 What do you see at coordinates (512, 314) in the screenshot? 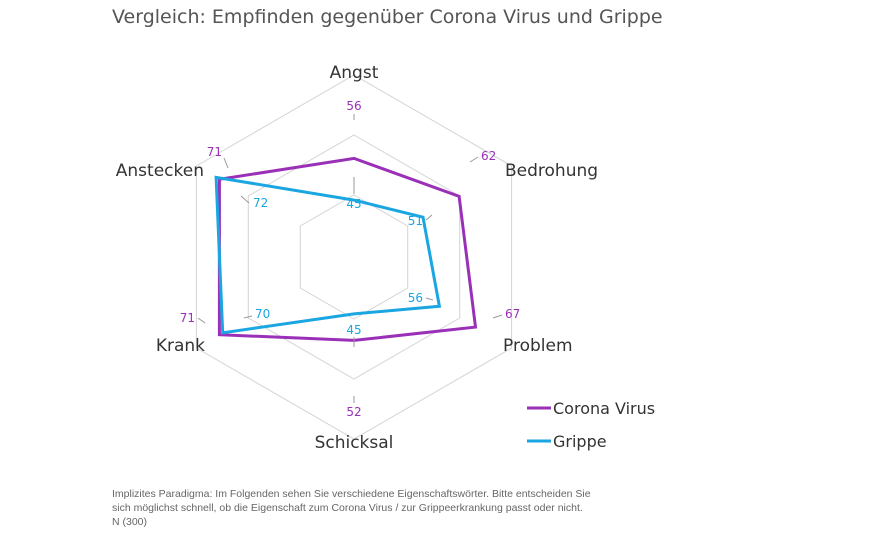
I see `data-label-corona: 67` at bounding box center [512, 314].